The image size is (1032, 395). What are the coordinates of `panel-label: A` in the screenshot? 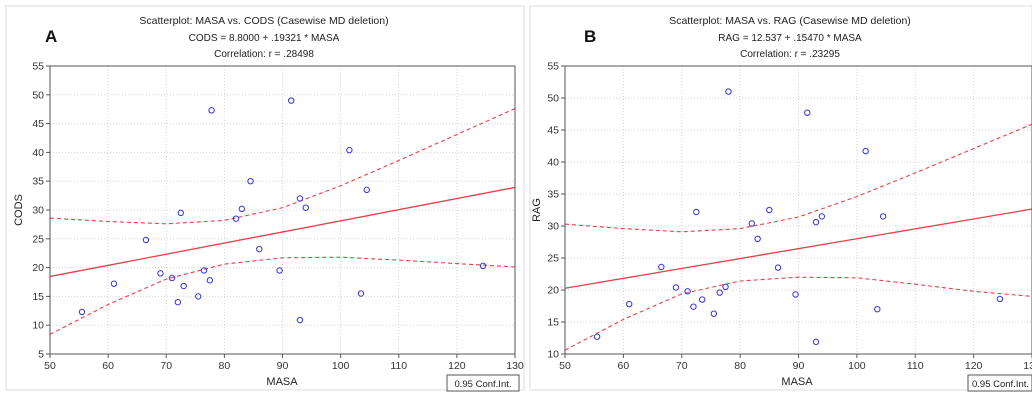 It's located at (51, 36).